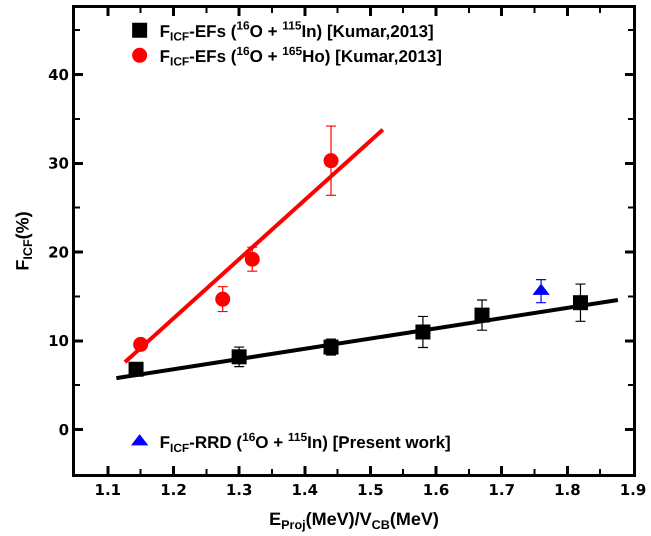 The height and width of the screenshot is (536, 651). Describe the element at coordinates (304, 490) in the screenshot. I see `x-tick-label: 1.4` at that location.